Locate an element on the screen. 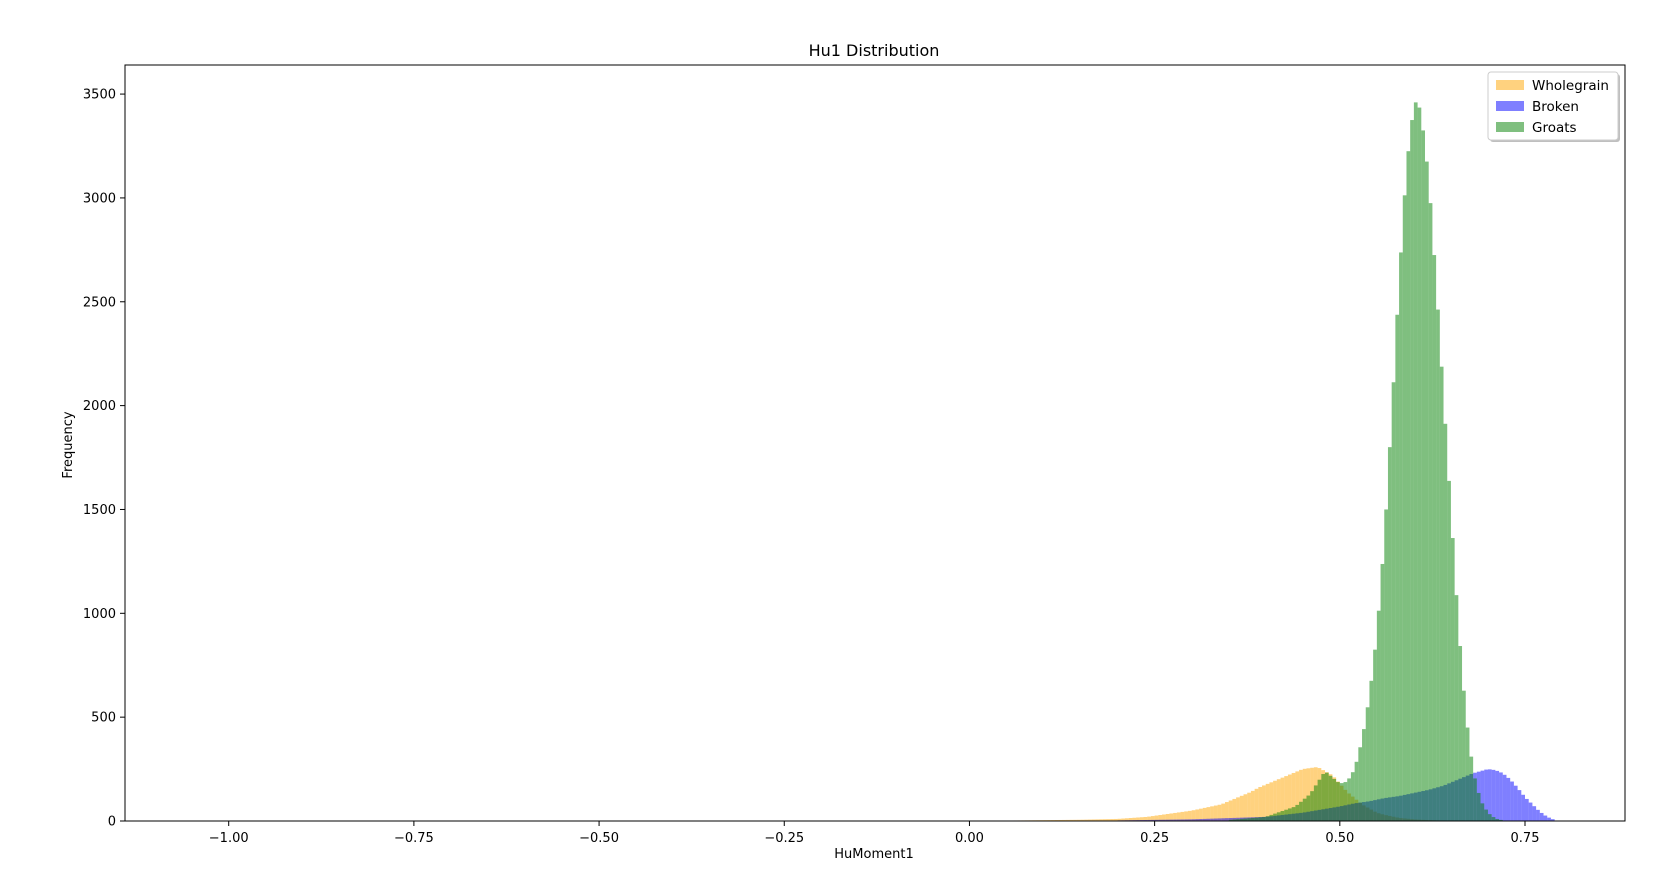  x-tick-label: 0.50 is located at coordinates (1339, 838).